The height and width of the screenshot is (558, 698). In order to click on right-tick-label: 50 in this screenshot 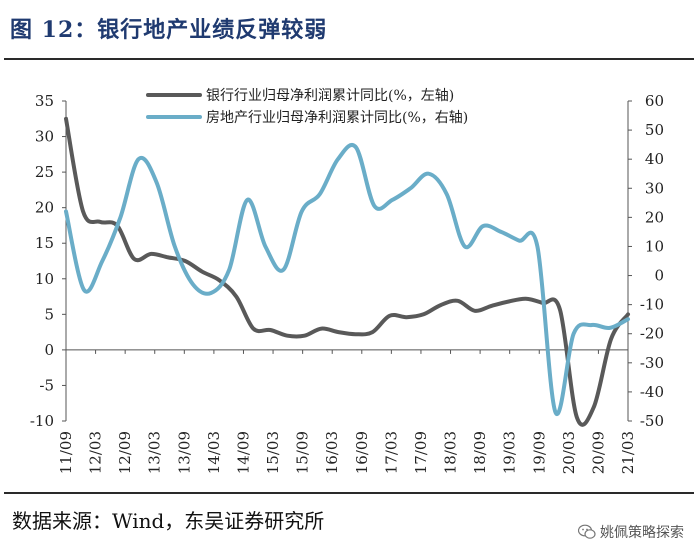, I will do `click(654, 130)`.